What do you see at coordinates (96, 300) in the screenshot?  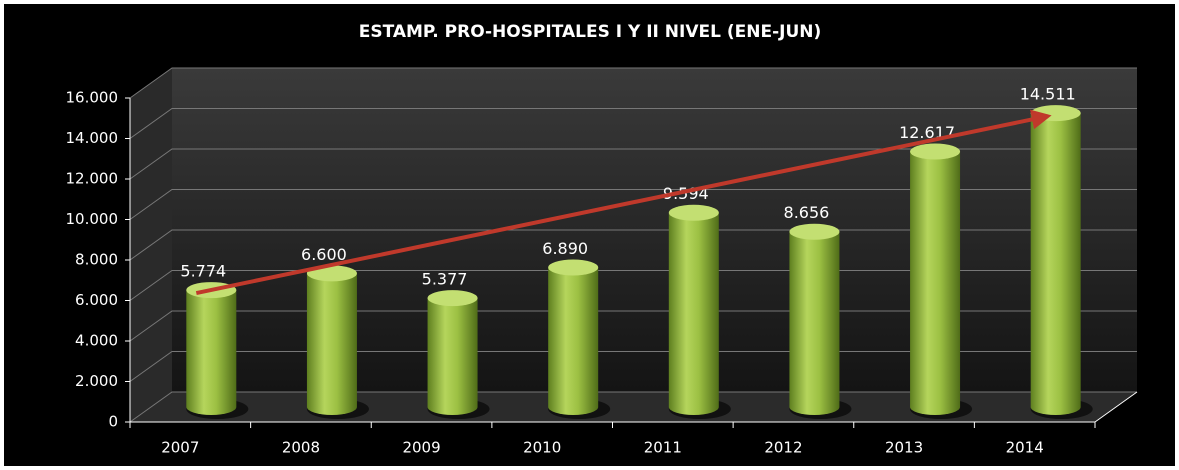 I see `y-tick-label: 6.000` at bounding box center [96, 300].